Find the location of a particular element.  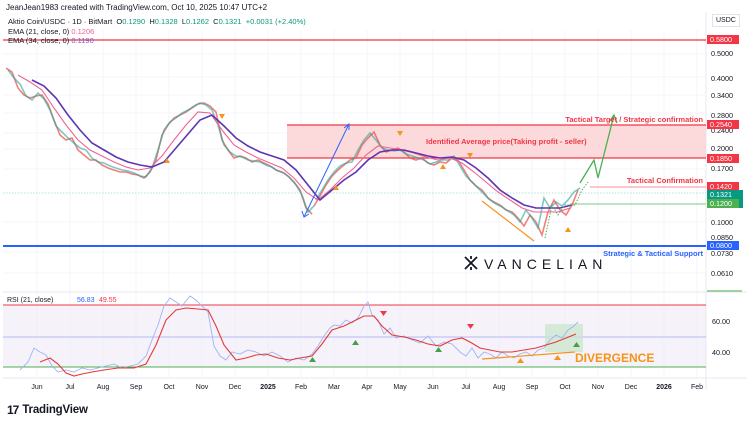

ema34-row: EMA (34, close, 0) 0.1190 is located at coordinates (51, 40).